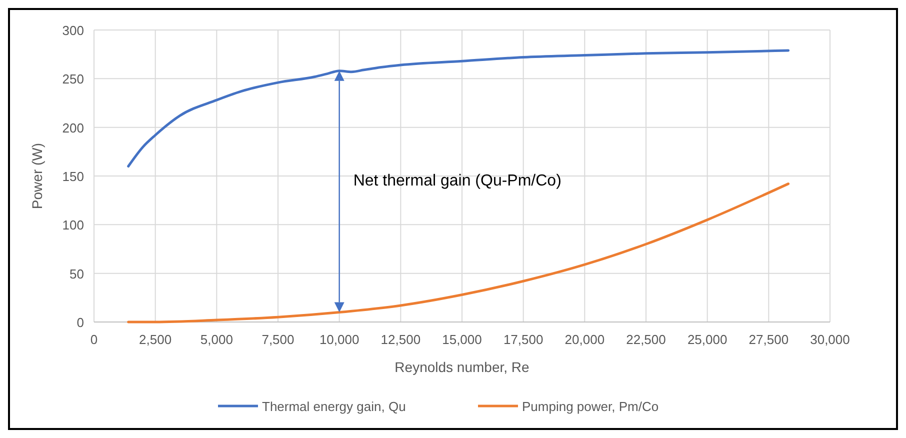 Image resolution: width=906 pixels, height=438 pixels. What do you see at coordinates (768, 339) in the screenshot?
I see `x-tick-label: 27,500` at bounding box center [768, 339].